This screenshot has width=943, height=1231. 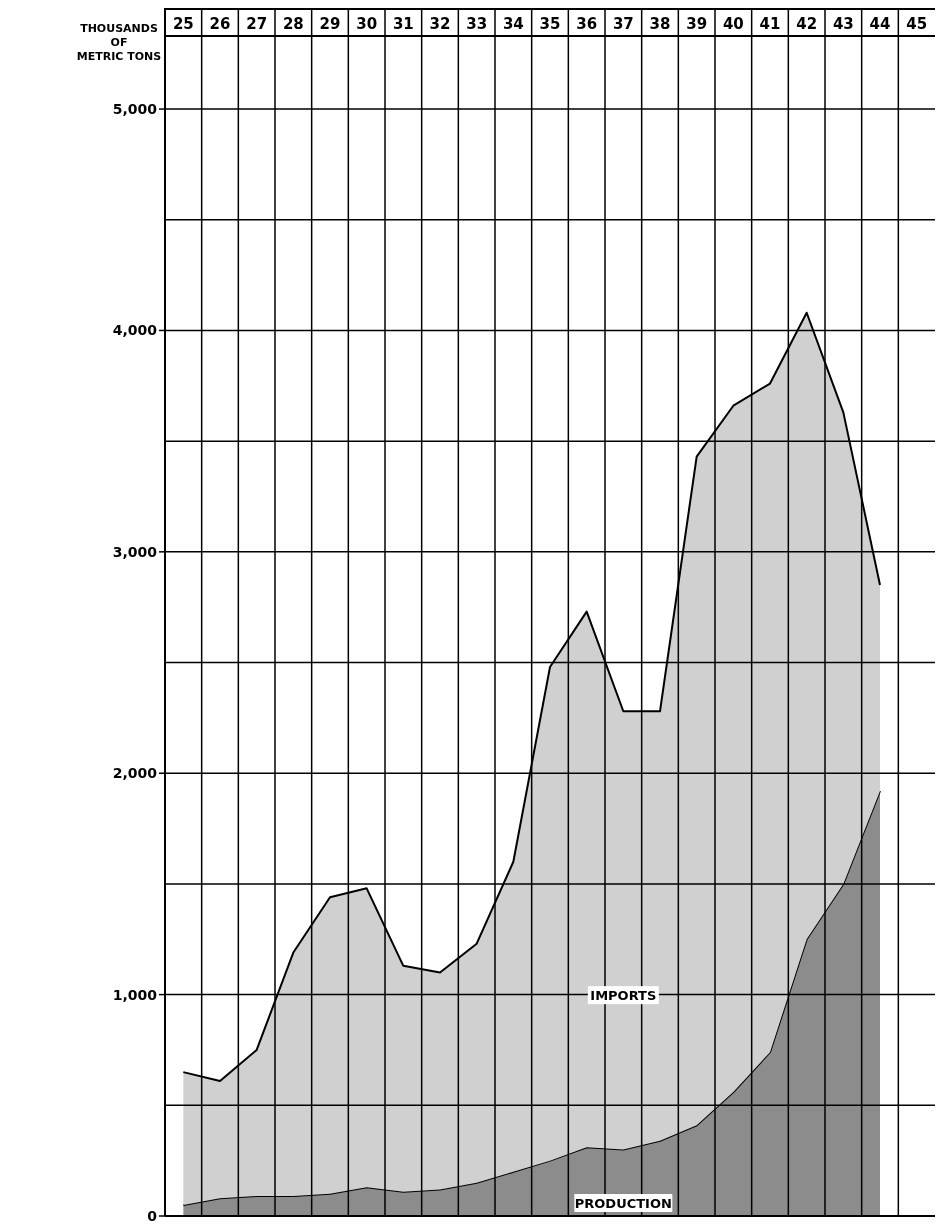 I want to click on x-tick-label: 28, so click(x=293, y=24).